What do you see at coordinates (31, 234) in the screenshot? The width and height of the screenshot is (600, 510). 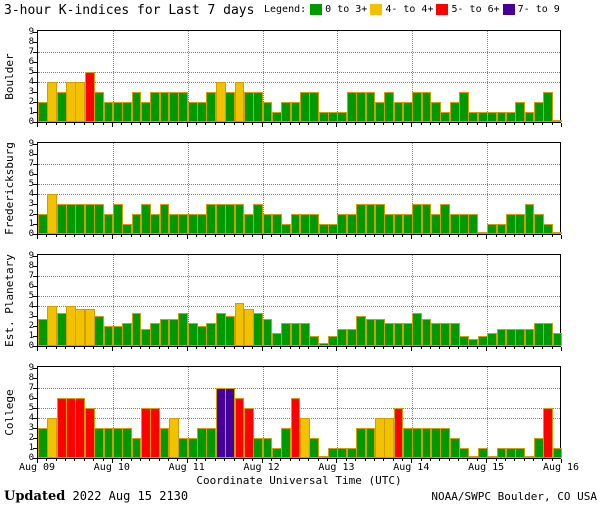 I see `y-tick-label: 0` at bounding box center [31, 234].